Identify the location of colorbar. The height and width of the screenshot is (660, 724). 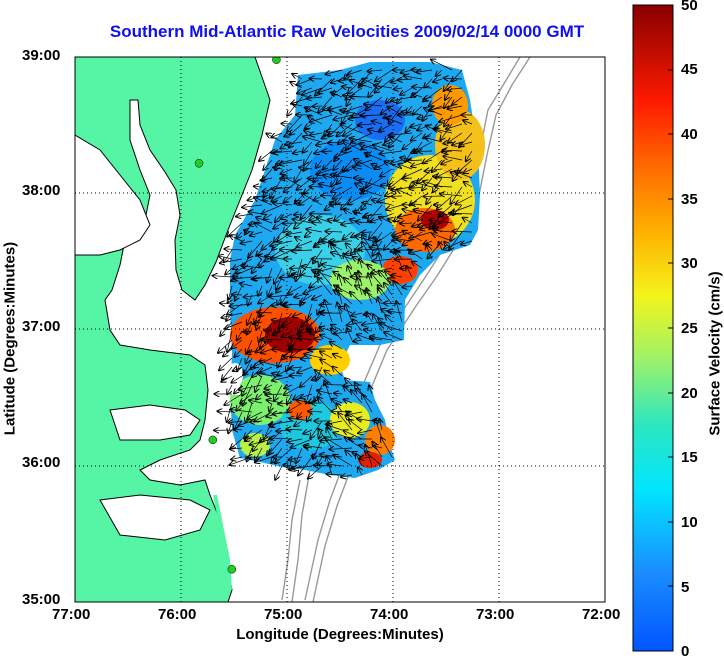
(653, 328).